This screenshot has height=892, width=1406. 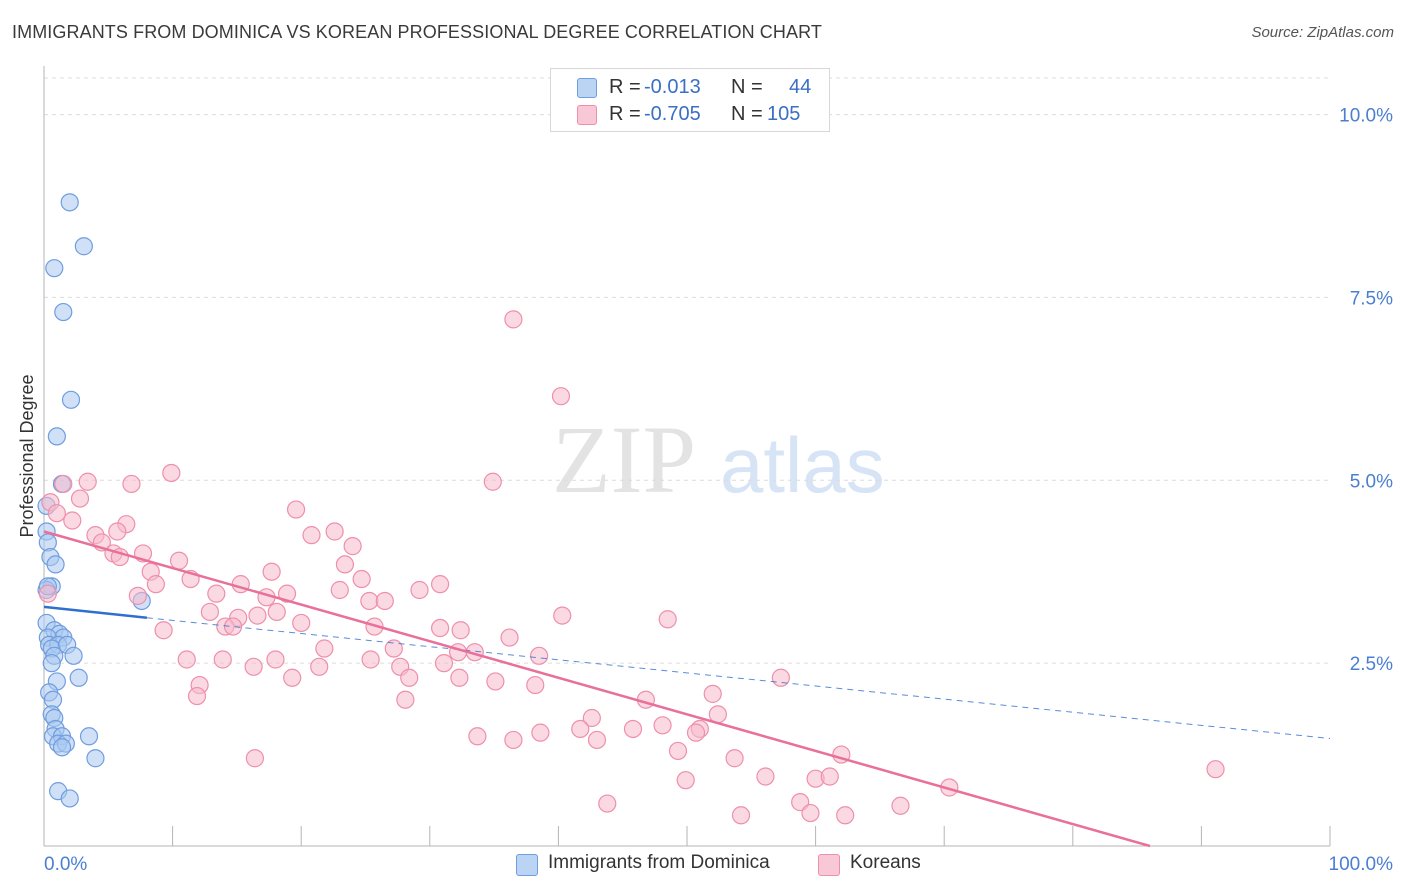 I want to click on bottom-legend-swatch-blue, so click(x=527, y=865).